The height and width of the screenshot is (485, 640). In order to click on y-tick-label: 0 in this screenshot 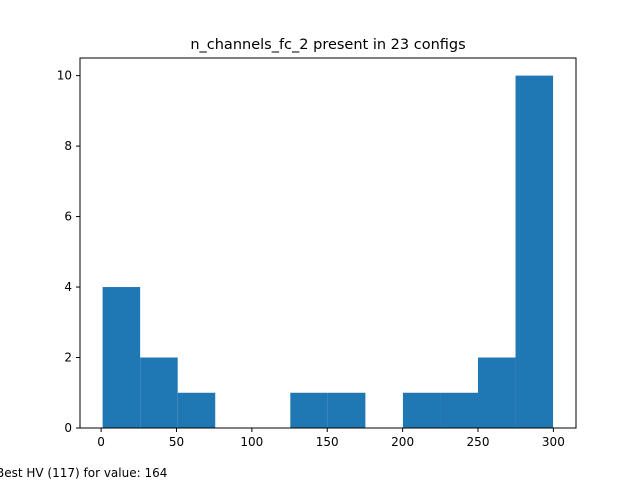, I will do `click(68, 428)`.